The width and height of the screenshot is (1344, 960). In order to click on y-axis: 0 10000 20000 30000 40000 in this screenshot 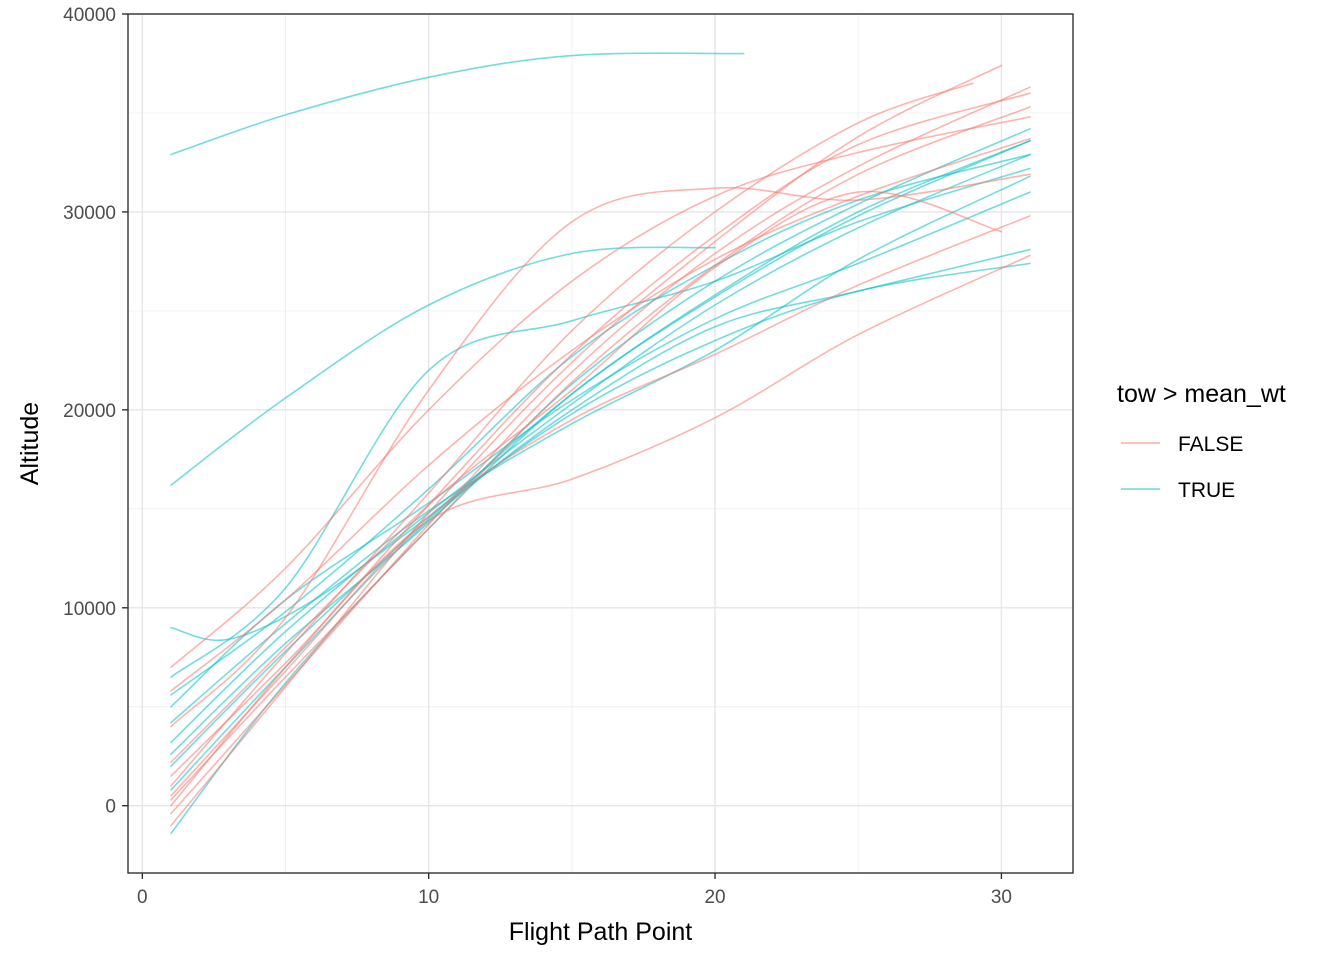, I will do `click(95, 411)`.